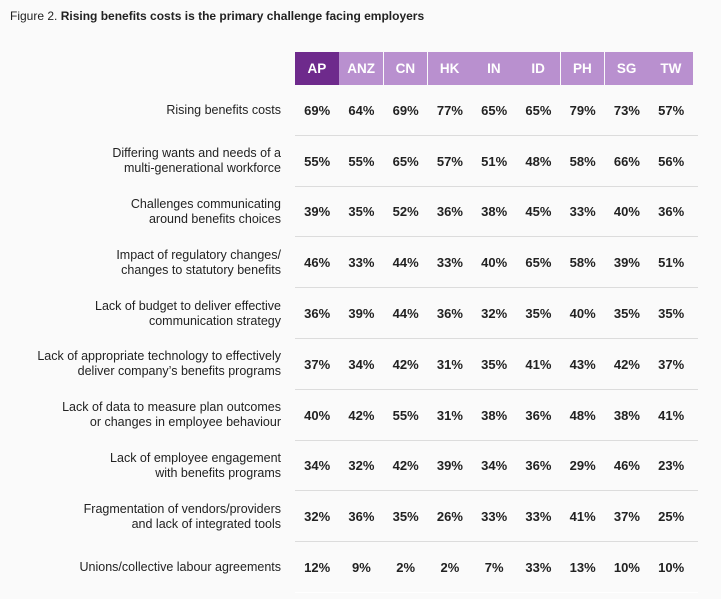  I want to click on value-cell-tw: 37%, so click(671, 364).